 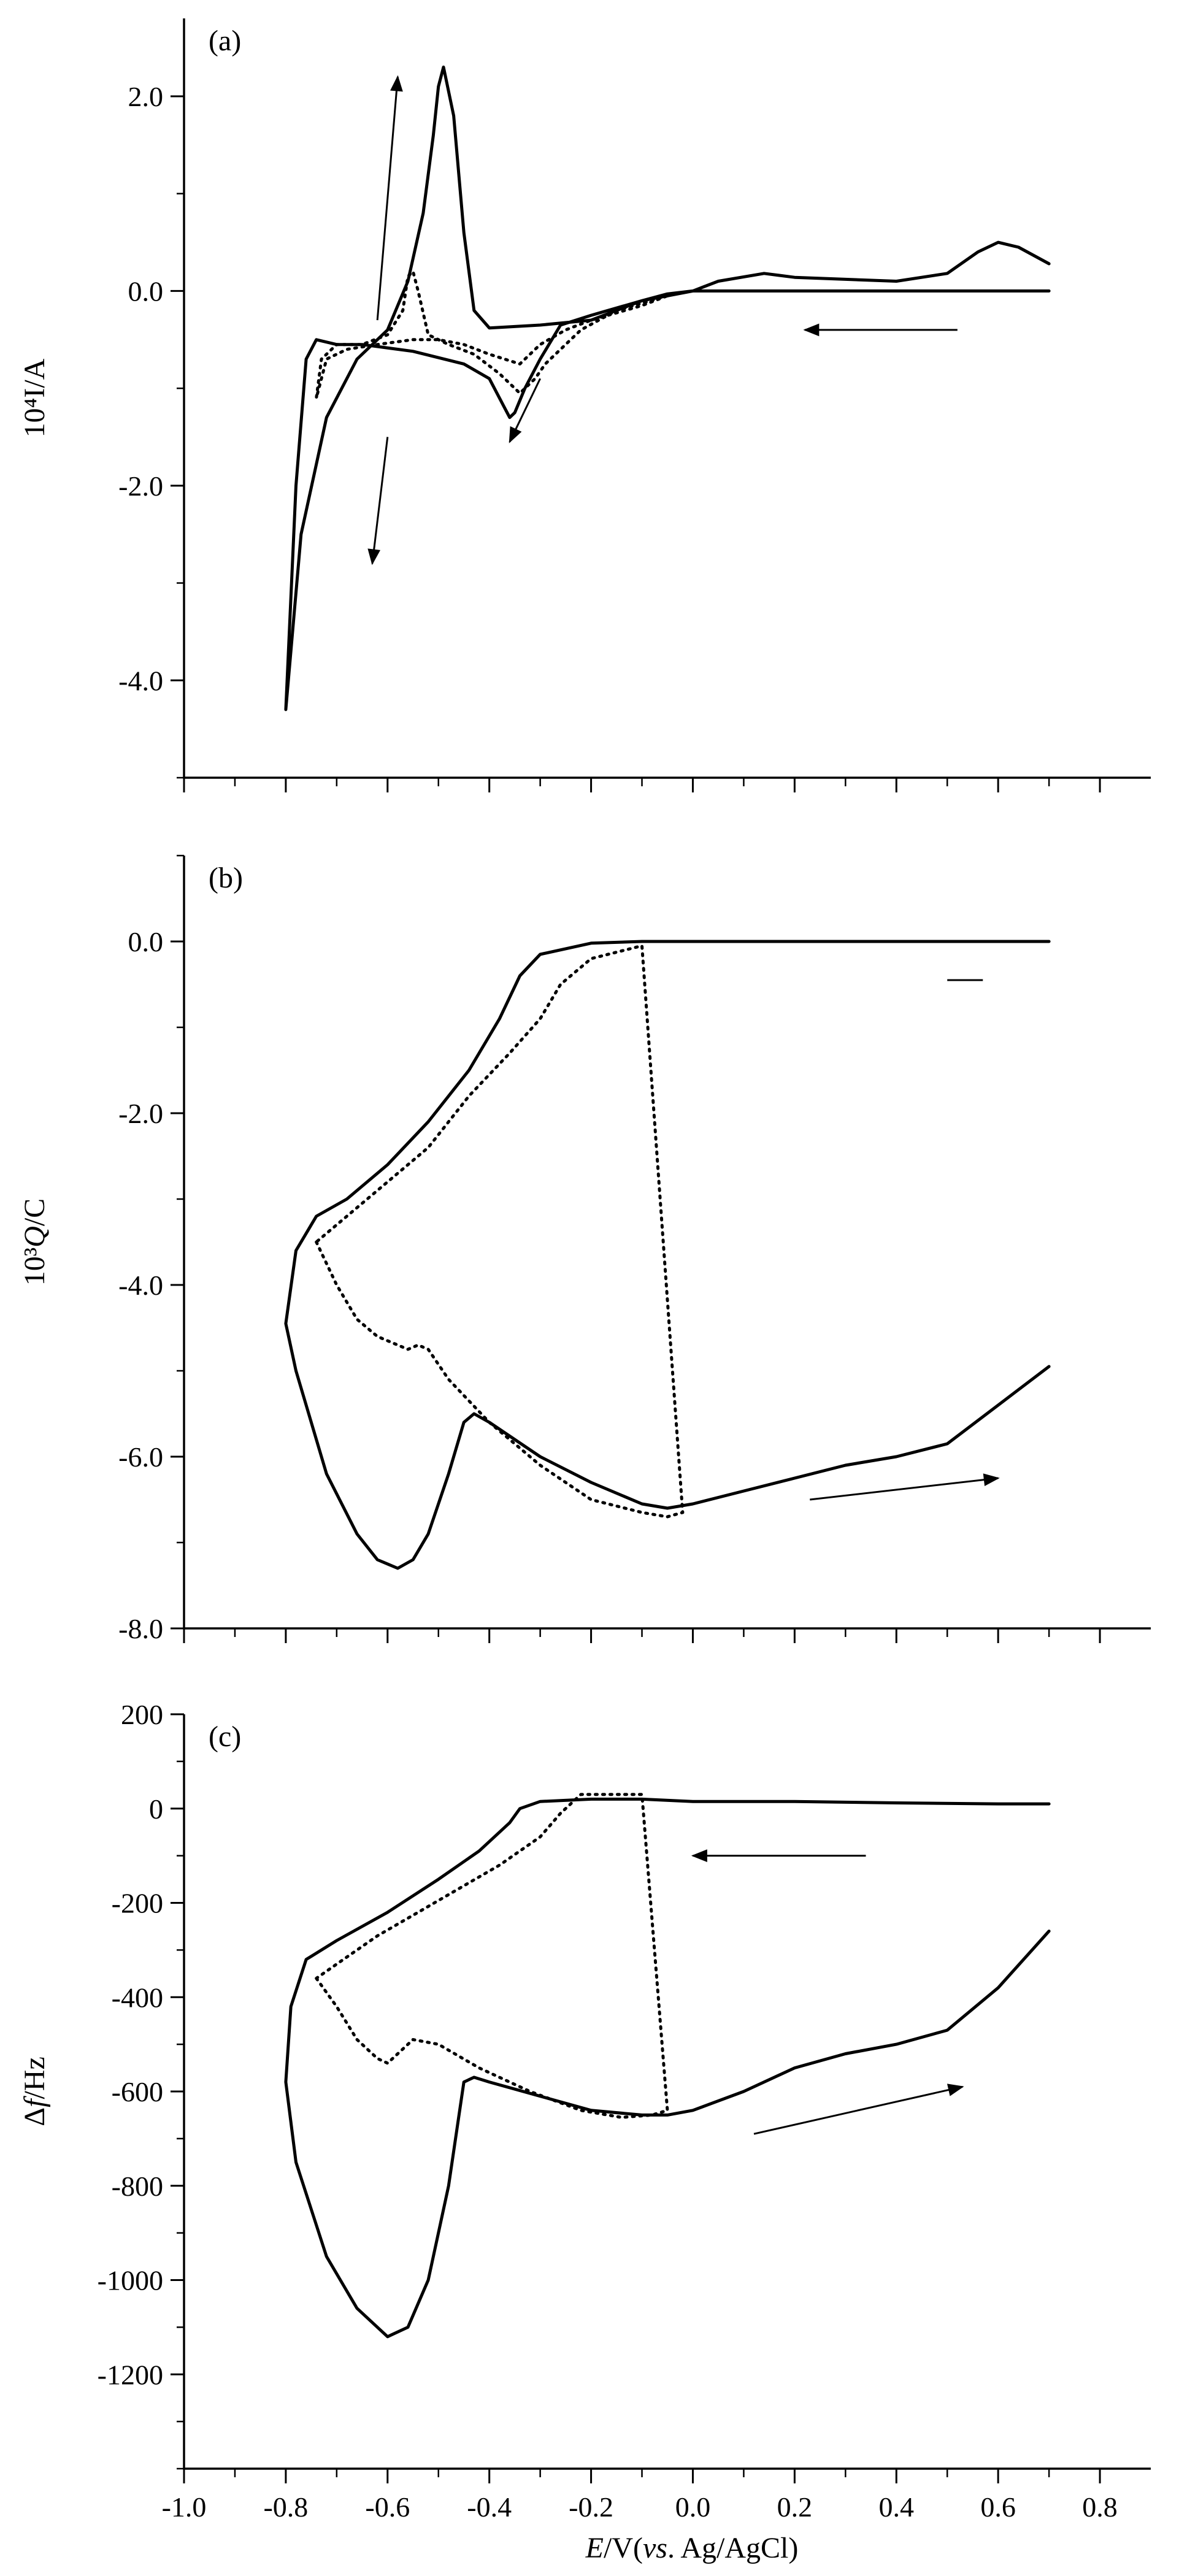 I want to click on panel-label: (b), so click(x=226, y=878).